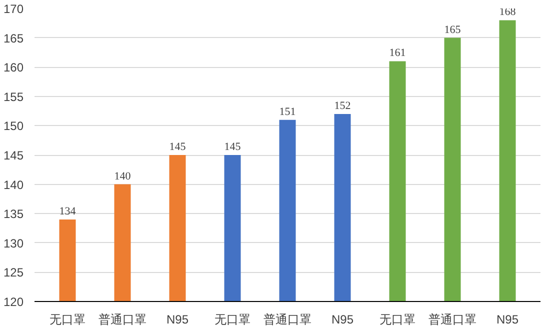 This screenshot has height=329, width=550. Describe the element at coordinates (13, 155) in the screenshot. I see `y-tick-label: 145` at that location.